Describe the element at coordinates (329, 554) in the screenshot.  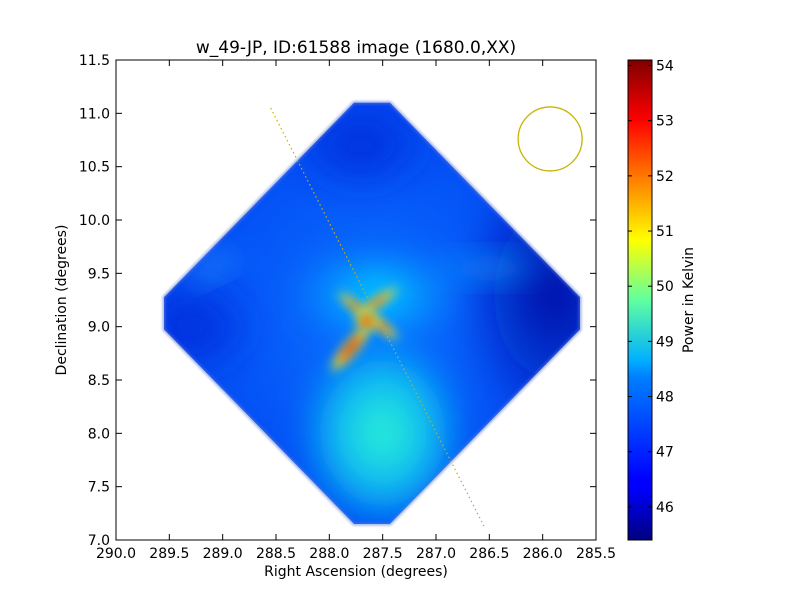
I see `x-tick-label: 288.0` at that location.